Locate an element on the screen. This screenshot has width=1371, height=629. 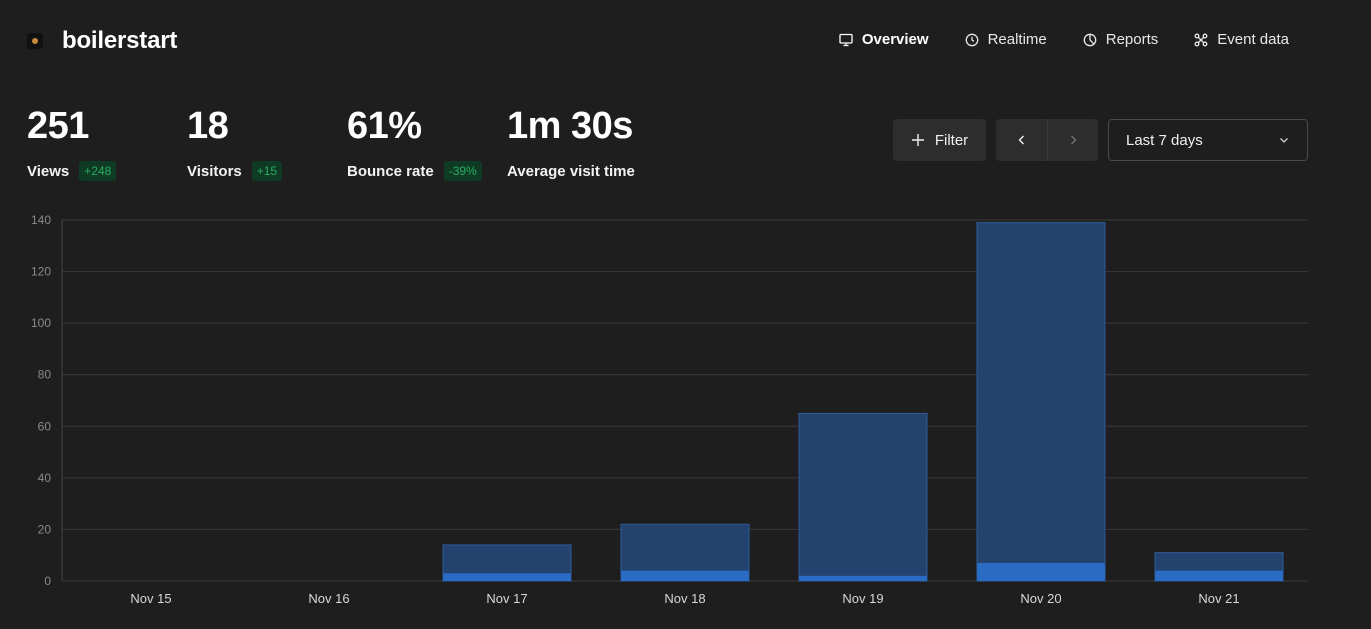
y-tick-label: 120 is located at coordinates (41, 272).